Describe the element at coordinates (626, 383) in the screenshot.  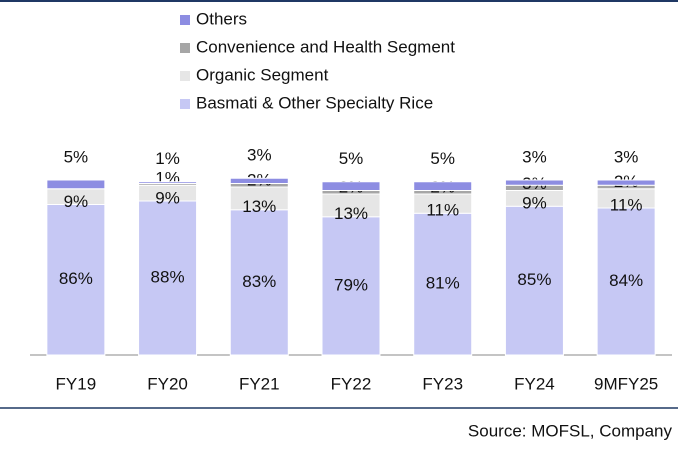
I see `x-tick-label: 9MFY25` at that location.